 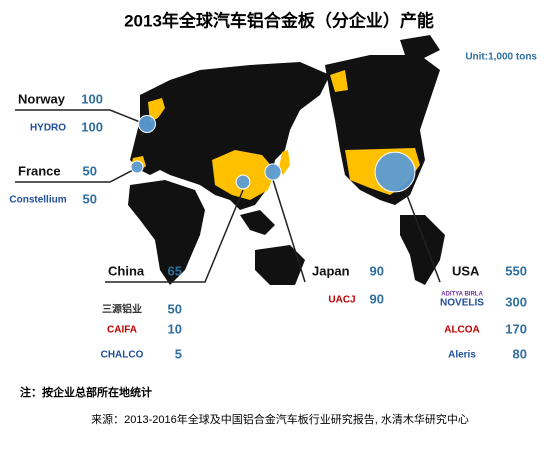 What do you see at coordinates (462, 303) in the screenshot?
I see `company-logo: NOVELIS` at bounding box center [462, 303].